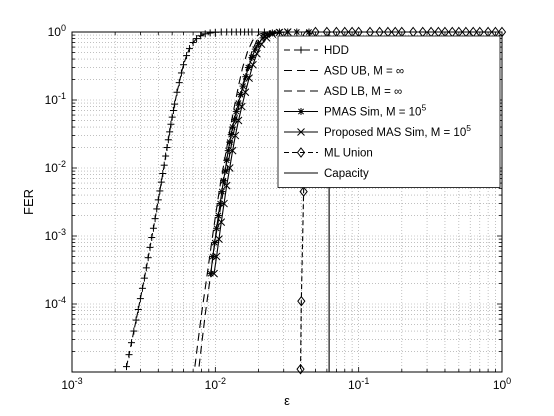  I want to click on x-tick-label: 10⁰, so click(502, 384).